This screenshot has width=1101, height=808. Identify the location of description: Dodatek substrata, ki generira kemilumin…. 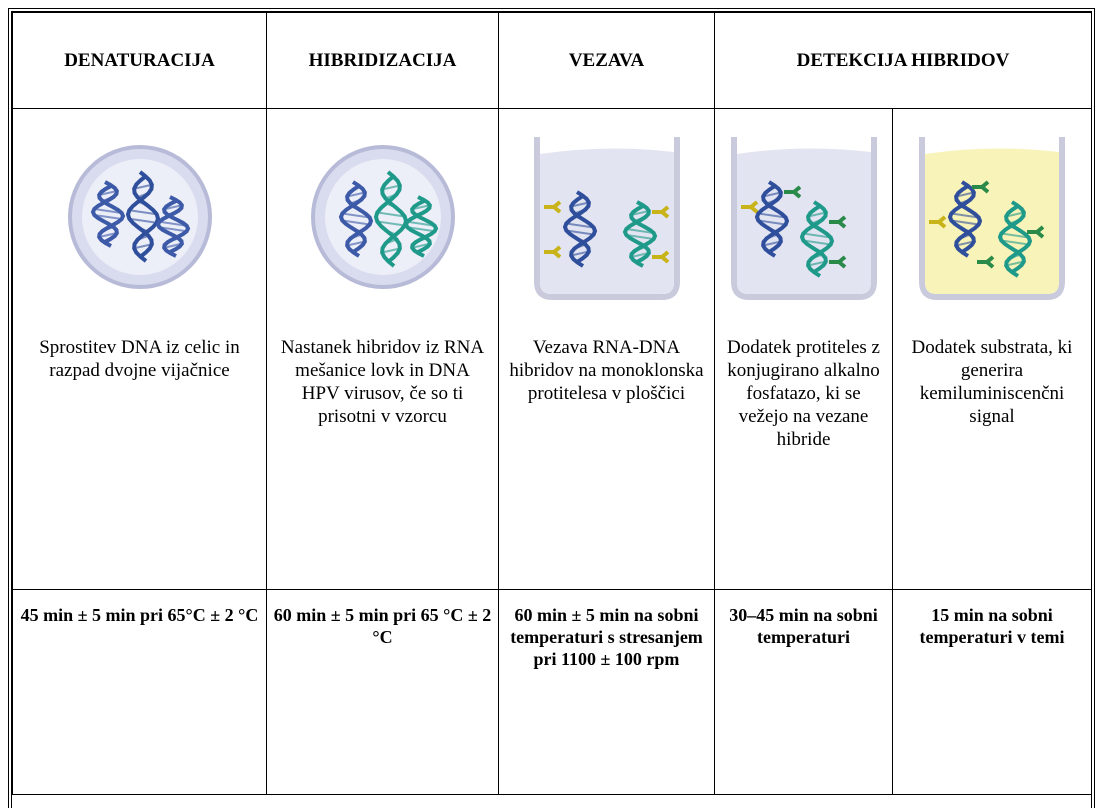
(992, 382).